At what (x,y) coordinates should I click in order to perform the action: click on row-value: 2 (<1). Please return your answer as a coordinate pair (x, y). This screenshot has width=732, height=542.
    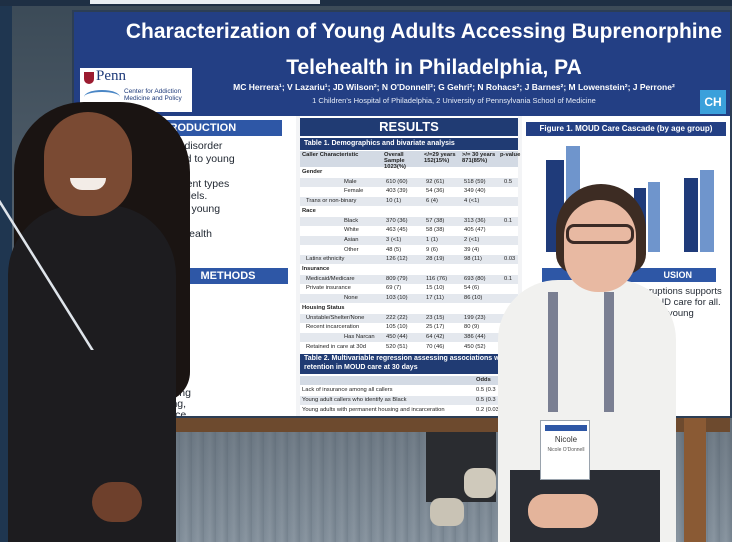
    Looking at the image, I should click on (472, 239).